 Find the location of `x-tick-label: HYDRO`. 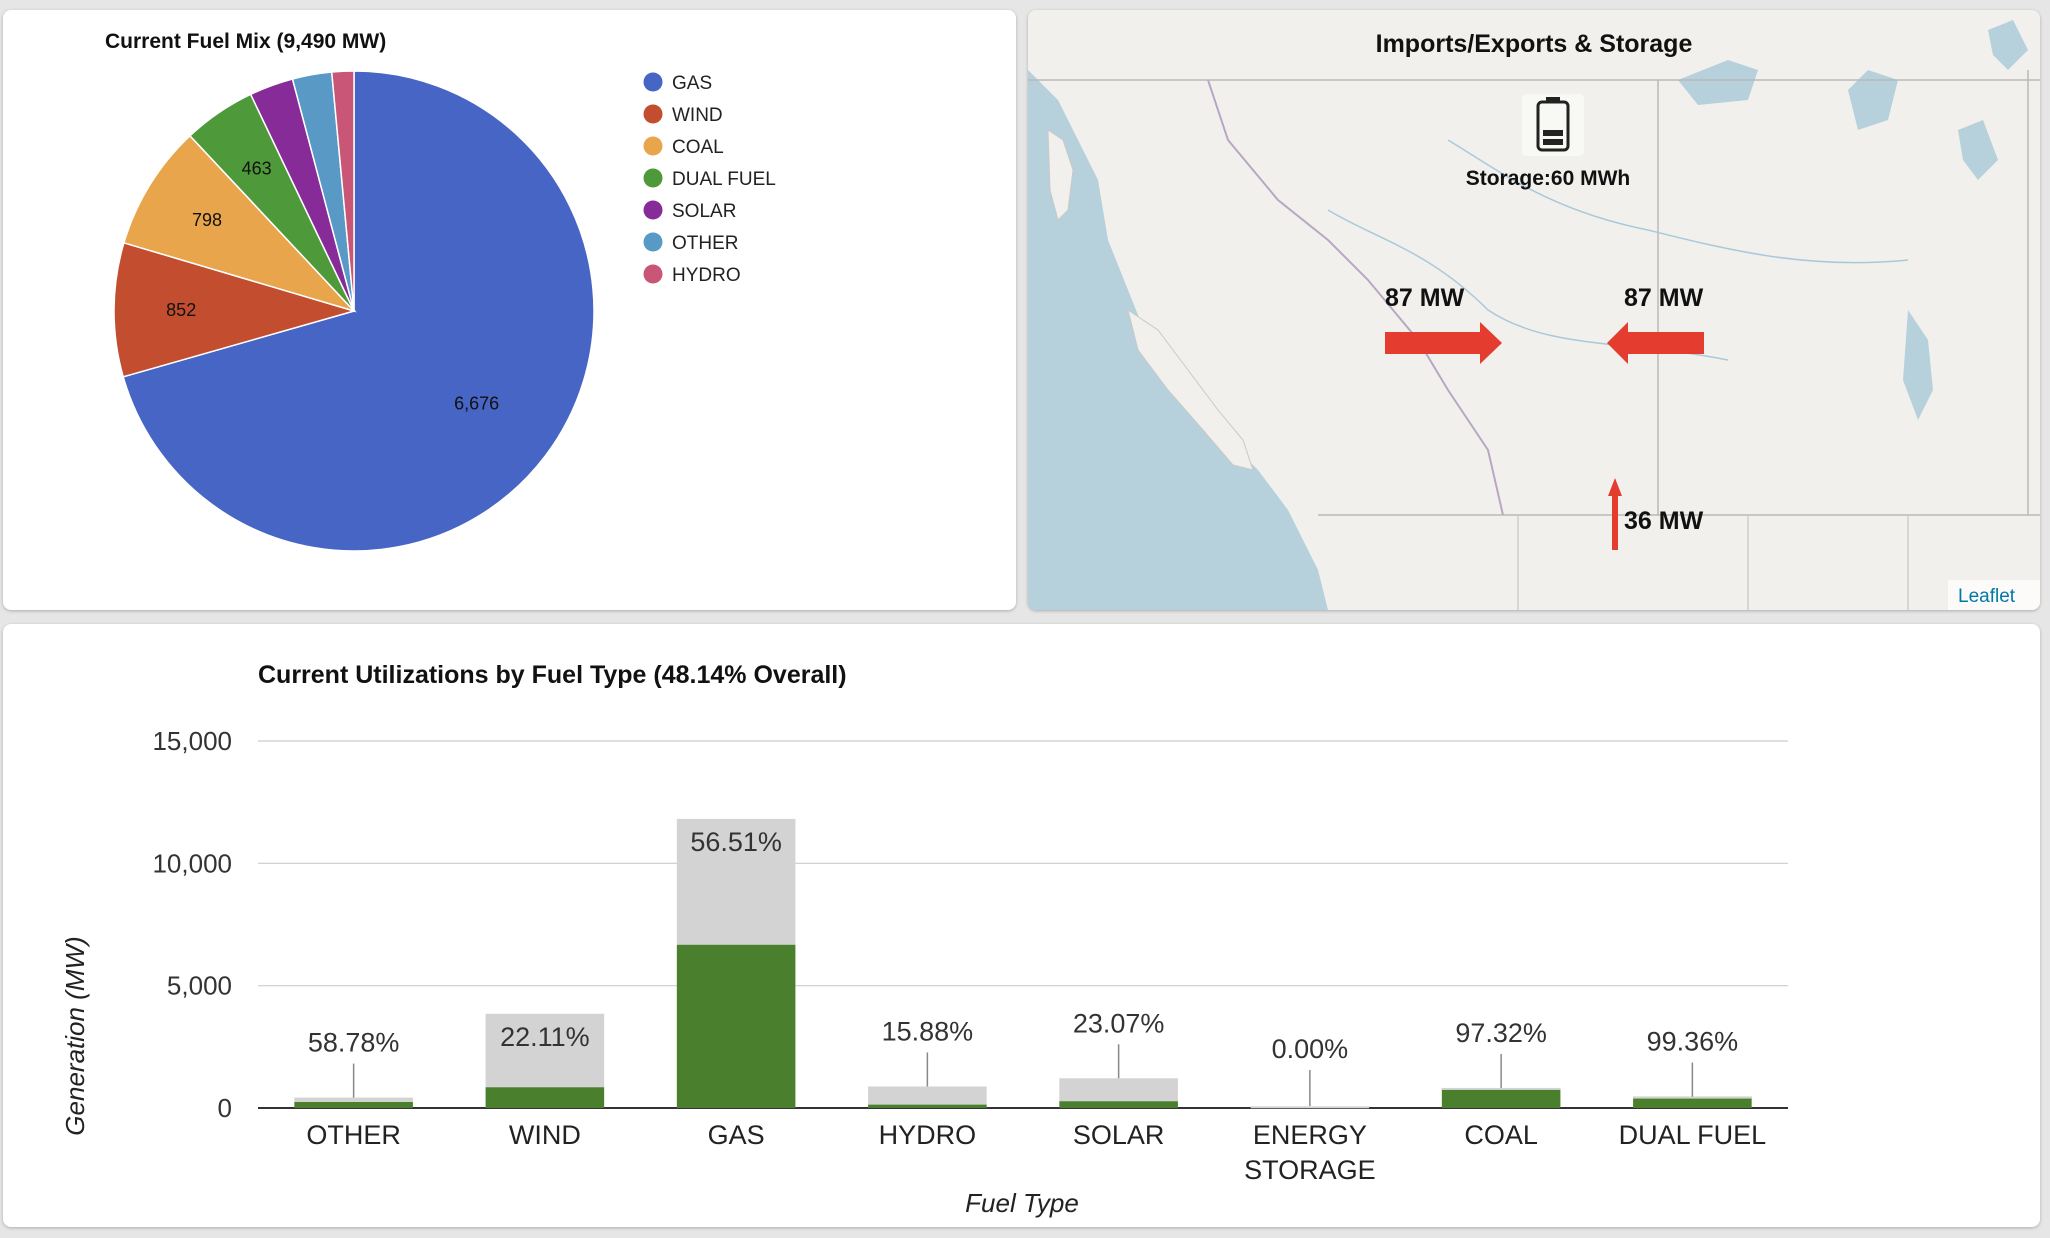

x-tick-label: HYDRO is located at coordinates (928, 1135).